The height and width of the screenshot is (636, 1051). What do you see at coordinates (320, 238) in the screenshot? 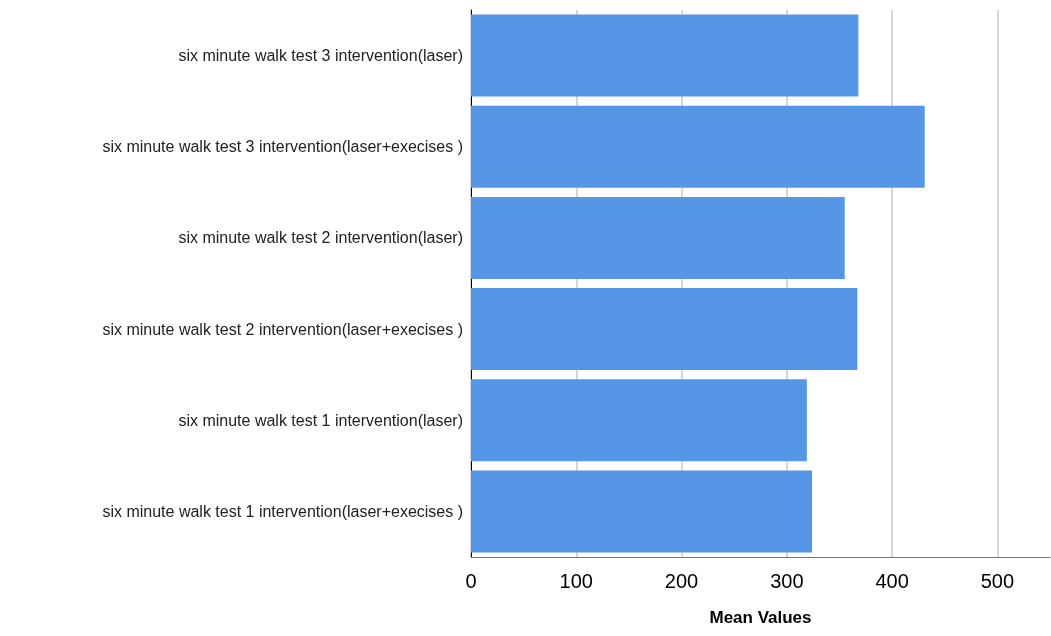
I see `y-tick-label: six minute walk test 2 intervention(laser)` at bounding box center [320, 238].